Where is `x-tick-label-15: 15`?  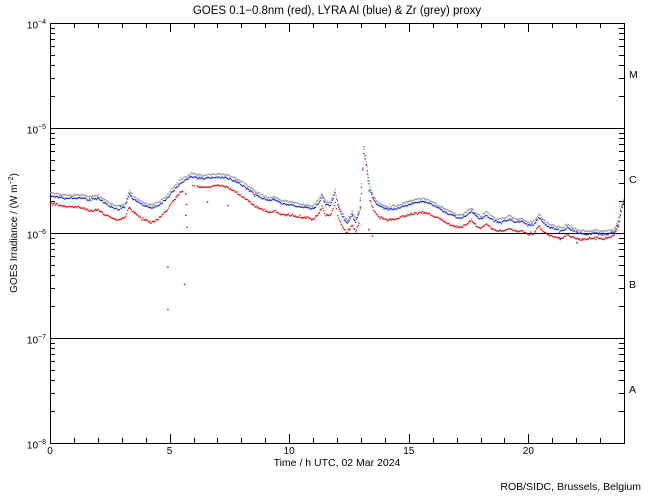 x-tick-label-15: 15 is located at coordinates (409, 451).